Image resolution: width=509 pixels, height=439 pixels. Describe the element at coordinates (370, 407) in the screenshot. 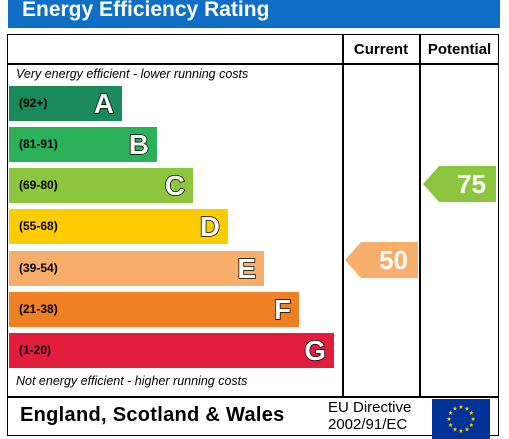

I see `eu-directive-title: EU Directive` at that location.